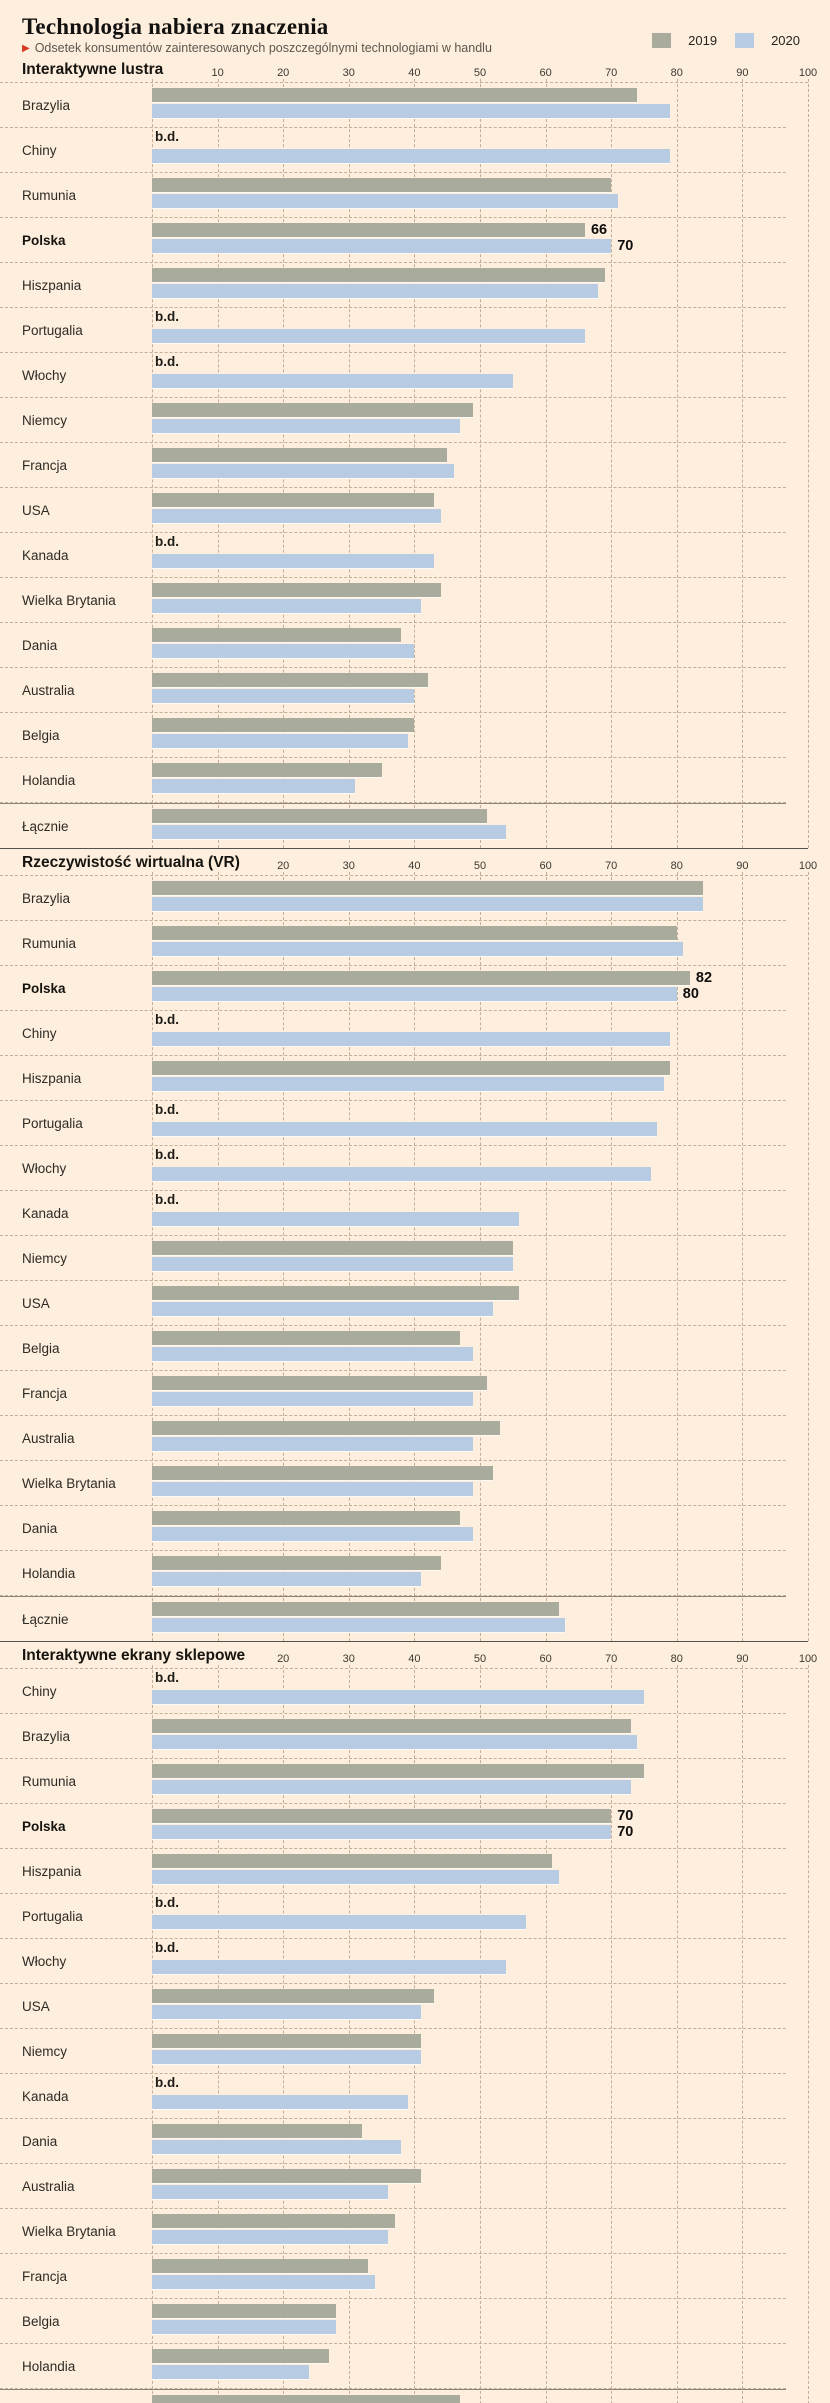  What do you see at coordinates (414, 866) in the screenshot?
I see `axis-tick-label: 40` at bounding box center [414, 866].